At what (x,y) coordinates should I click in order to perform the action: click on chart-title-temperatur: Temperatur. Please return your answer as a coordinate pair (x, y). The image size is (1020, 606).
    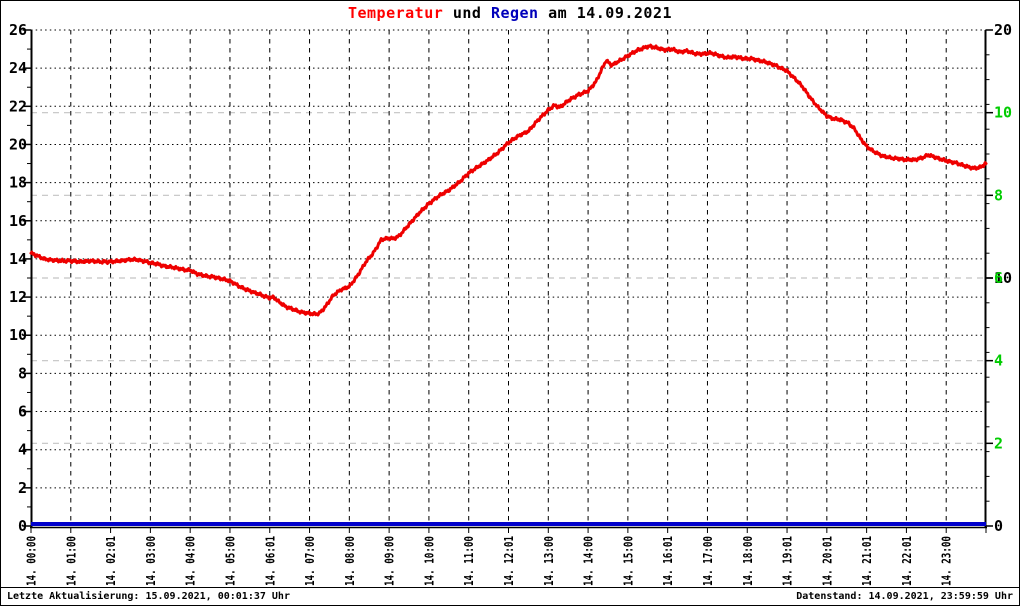
    Looking at the image, I should click on (395, 13).